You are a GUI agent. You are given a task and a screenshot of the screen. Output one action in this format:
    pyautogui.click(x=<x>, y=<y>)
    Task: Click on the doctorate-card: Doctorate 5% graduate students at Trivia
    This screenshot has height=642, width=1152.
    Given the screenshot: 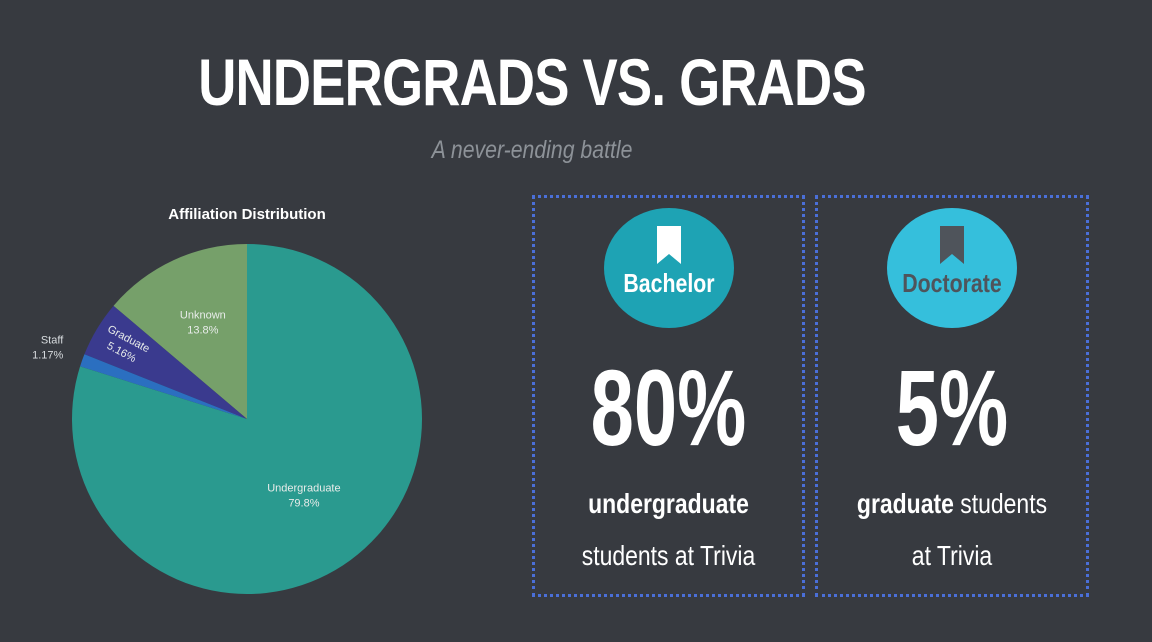 What is the action you would take?
    pyautogui.click(x=952, y=396)
    